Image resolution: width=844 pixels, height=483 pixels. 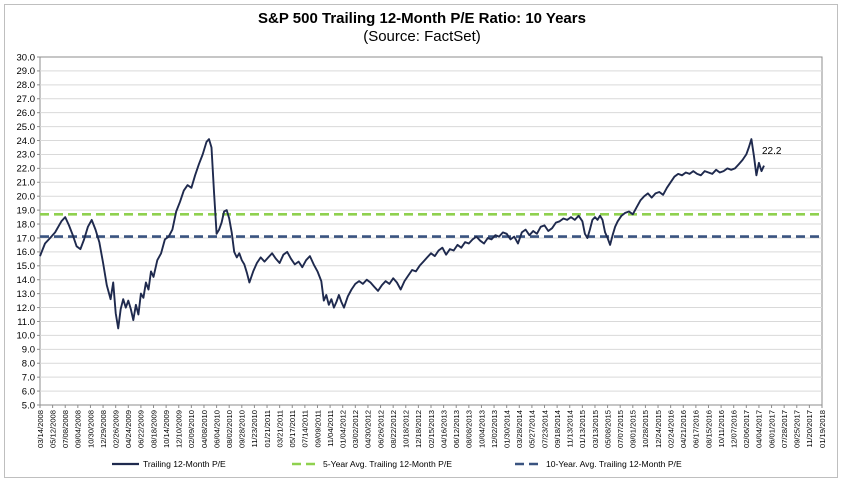 I want to click on x-tick-label: 06/12/2013, so click(x=456, y=429).